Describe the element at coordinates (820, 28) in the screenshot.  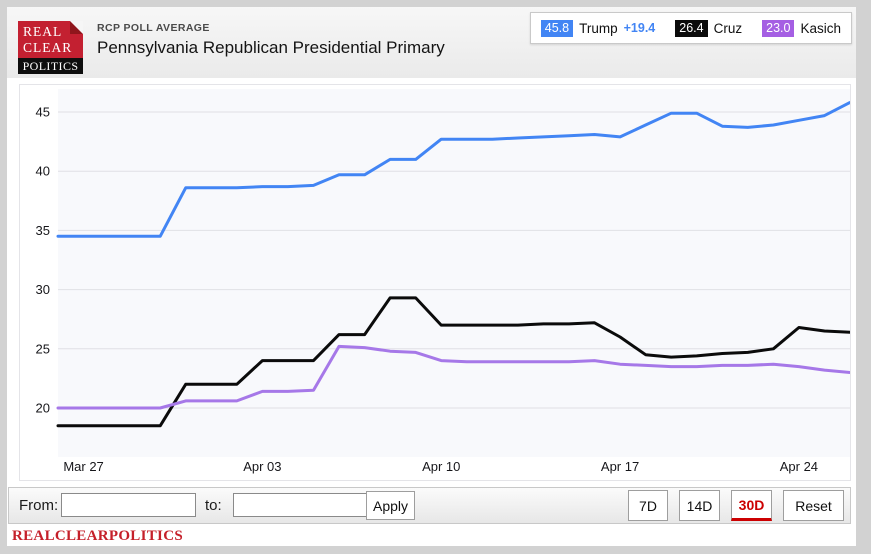
I see `kasich-label: Kasich` at that location.